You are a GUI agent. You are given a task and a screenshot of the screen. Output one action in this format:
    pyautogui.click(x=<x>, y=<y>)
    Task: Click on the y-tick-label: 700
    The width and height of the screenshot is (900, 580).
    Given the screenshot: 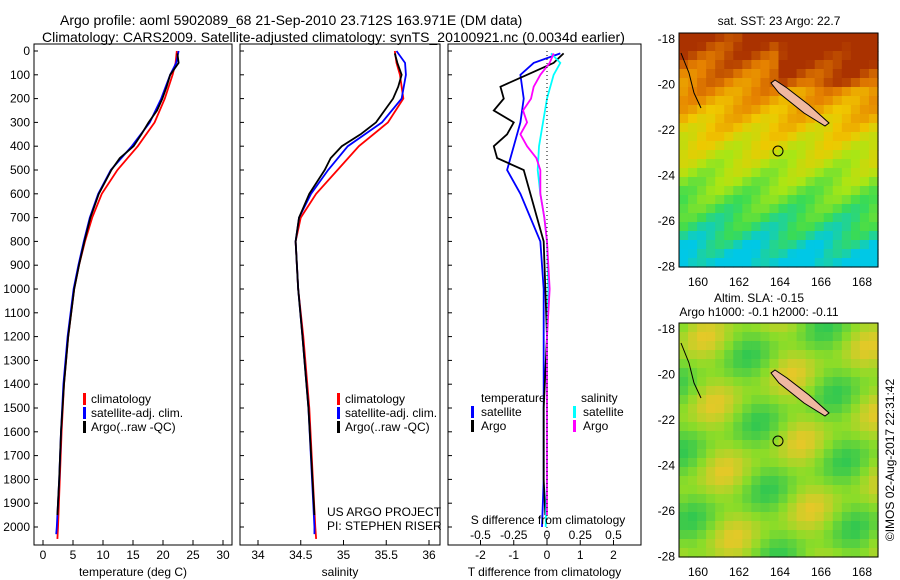 What is the action you would take?
    pyautogui.click(x=20, y=218)
    